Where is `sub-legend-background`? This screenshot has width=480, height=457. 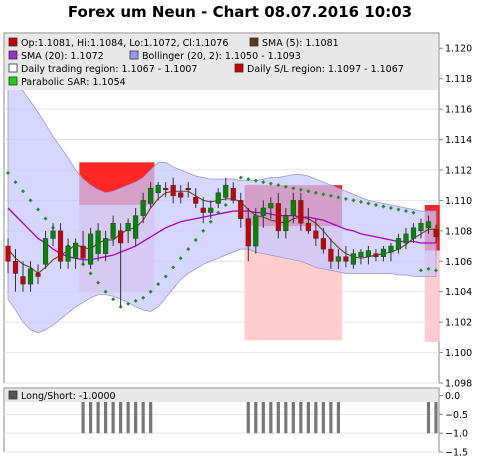
sub-legend-background is located at coordinates (221, 395).